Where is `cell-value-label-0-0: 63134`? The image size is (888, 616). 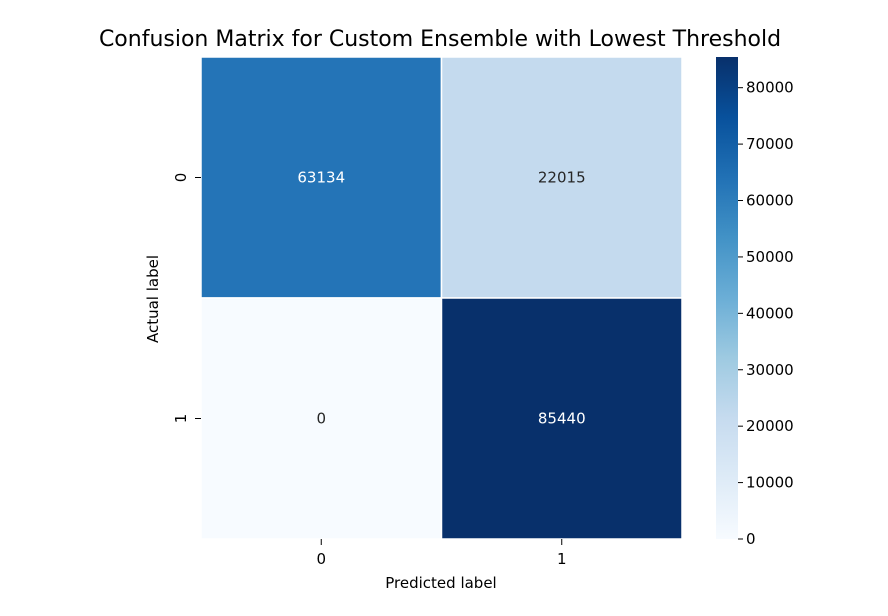 cell-value-label-0-0: 63134 is located at coordinates (321, 178).